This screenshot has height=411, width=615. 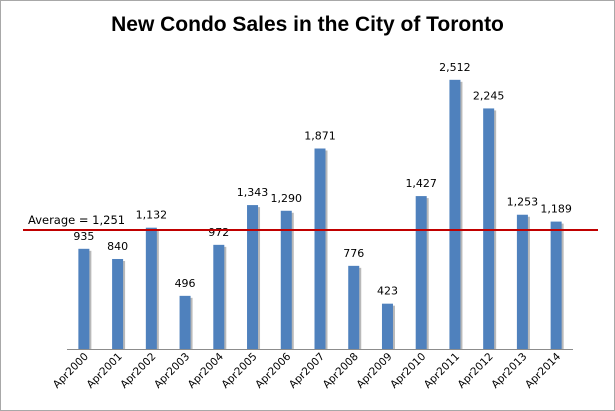 I want to click on data-label-apr2003: 496, so click(x=185, y=283).